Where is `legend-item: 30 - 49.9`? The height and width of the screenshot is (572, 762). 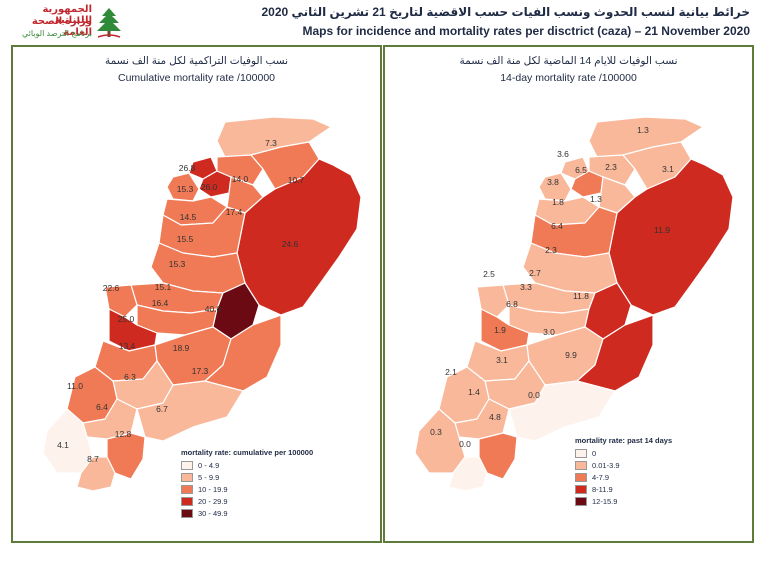
legend-item: 30 - 49.9 is located at coordinates (247, 513).